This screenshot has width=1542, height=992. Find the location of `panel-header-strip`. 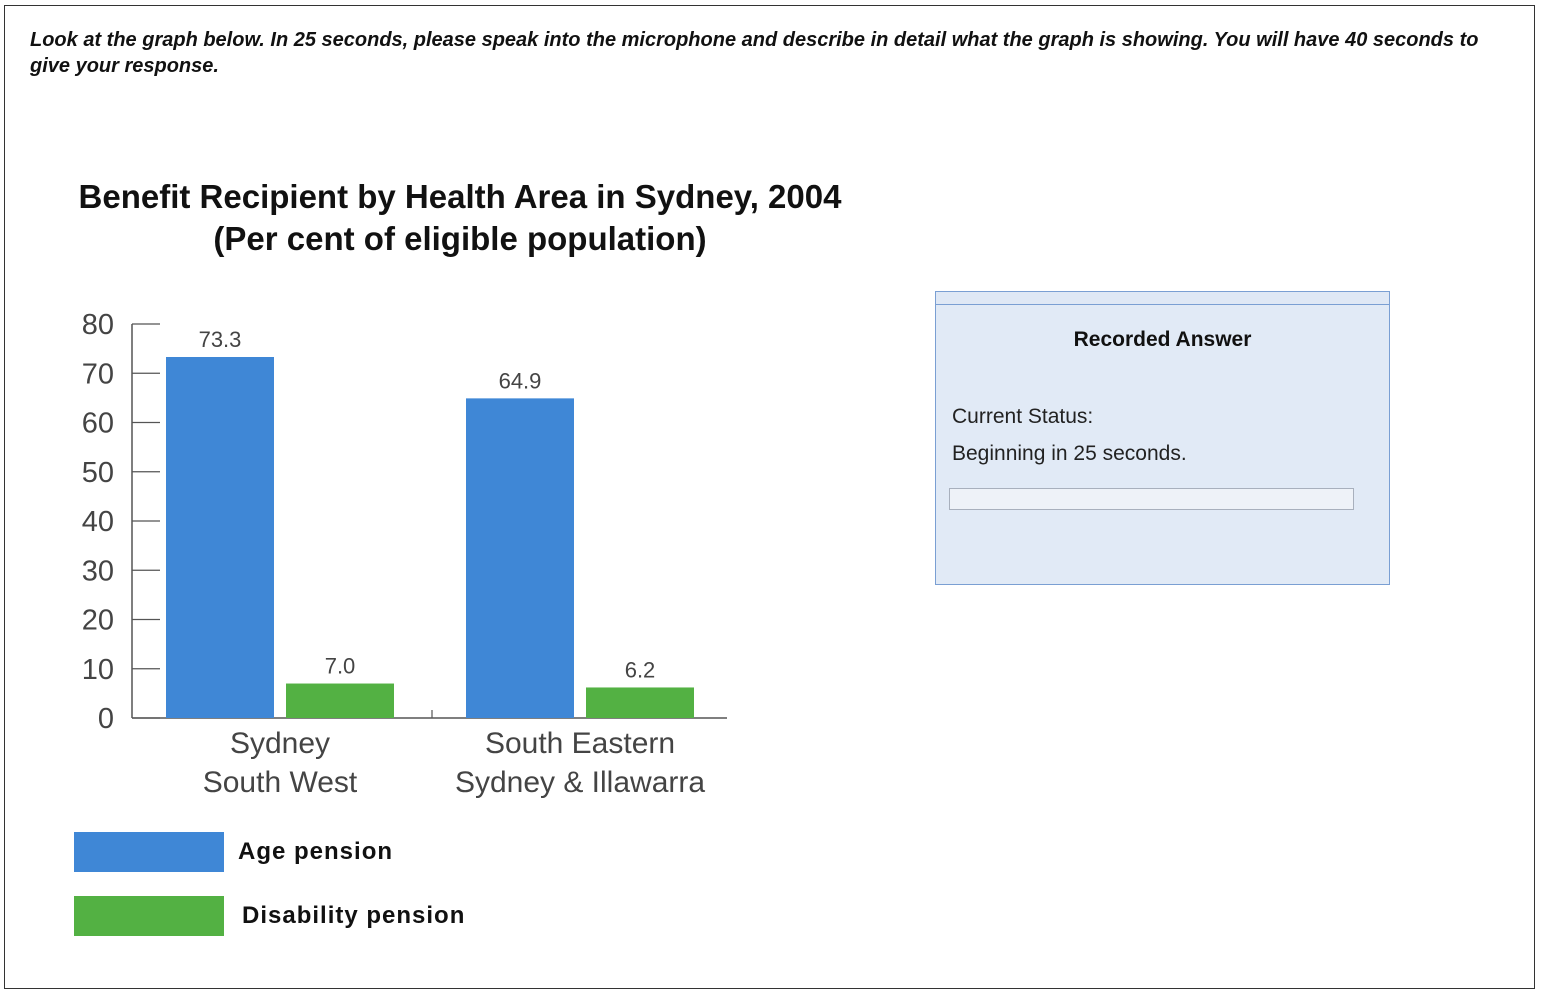

panel-header-strip is located at coordinates (1162, 298).